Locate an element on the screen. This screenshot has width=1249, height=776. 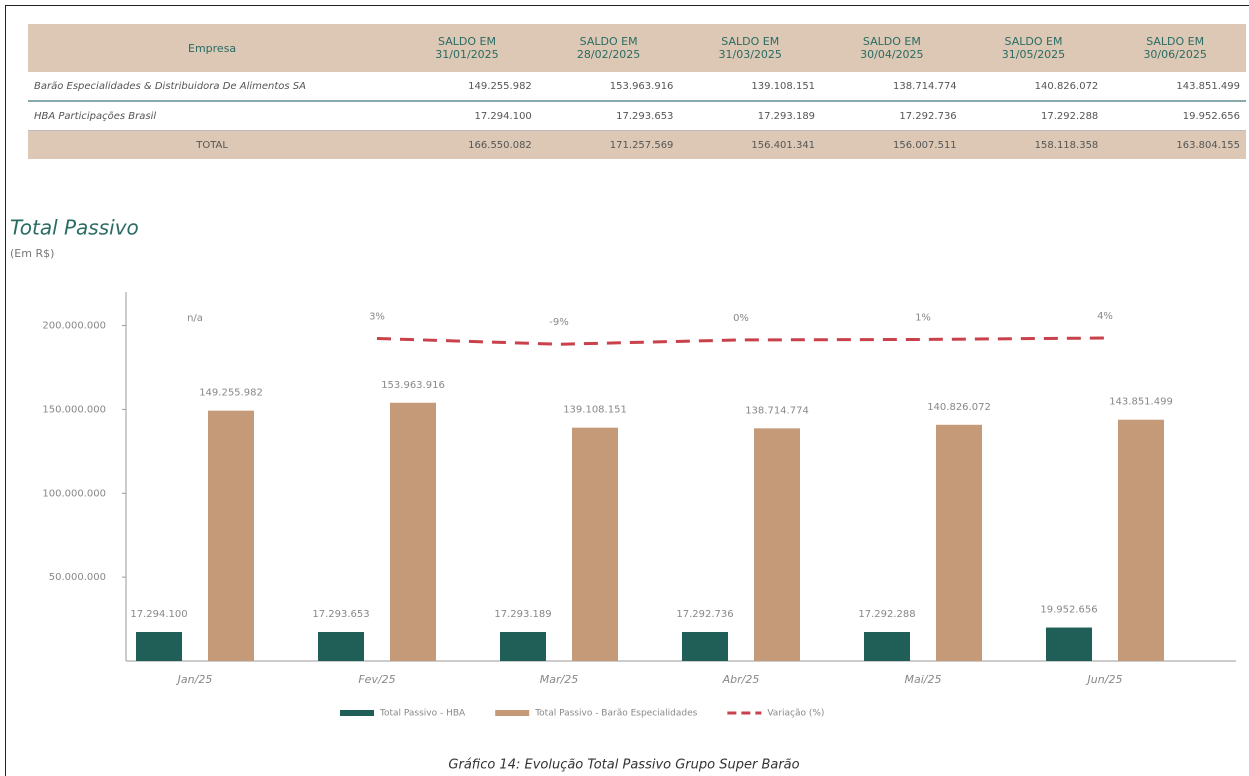
bar-label: 17.292.288 is located at coordinates (886, 614).